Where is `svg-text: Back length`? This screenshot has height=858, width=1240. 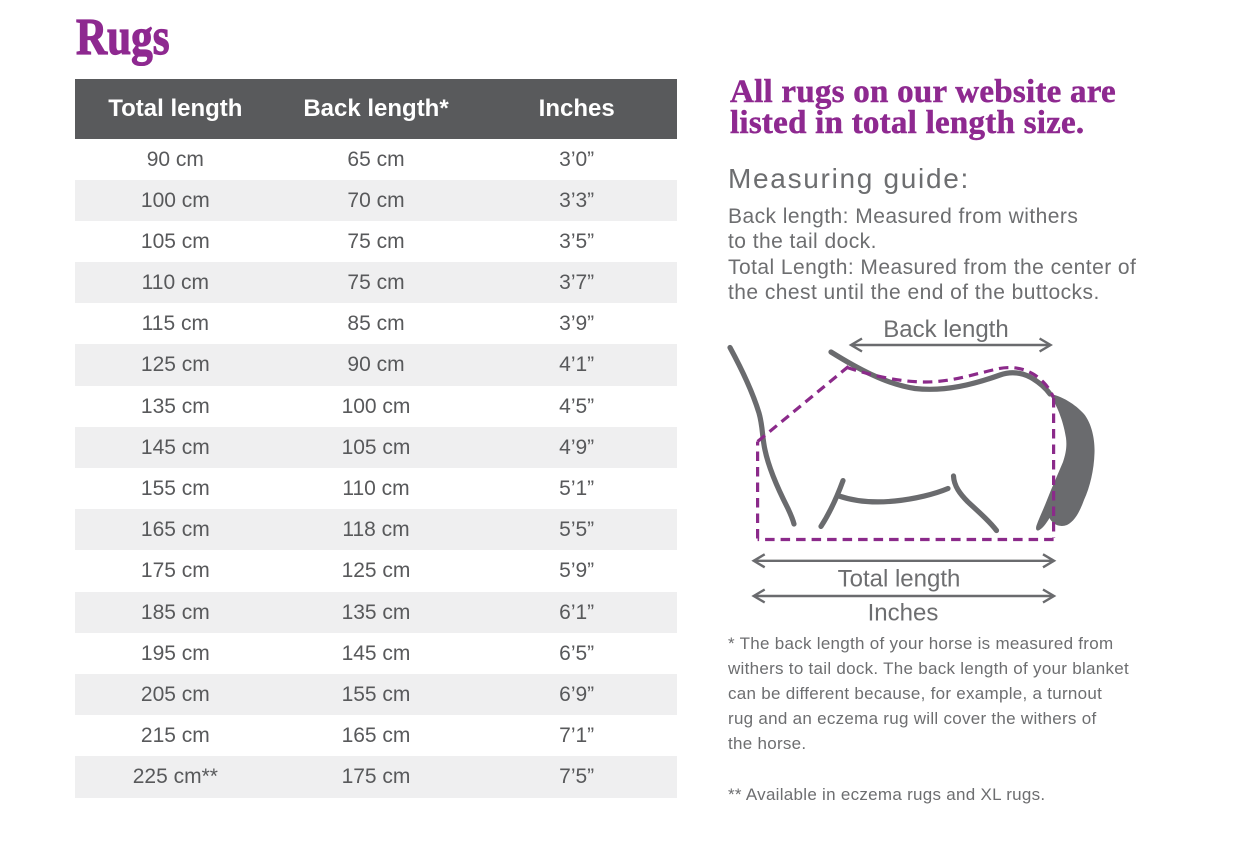 svg-text: Back length is located at coordinates (945, 329).